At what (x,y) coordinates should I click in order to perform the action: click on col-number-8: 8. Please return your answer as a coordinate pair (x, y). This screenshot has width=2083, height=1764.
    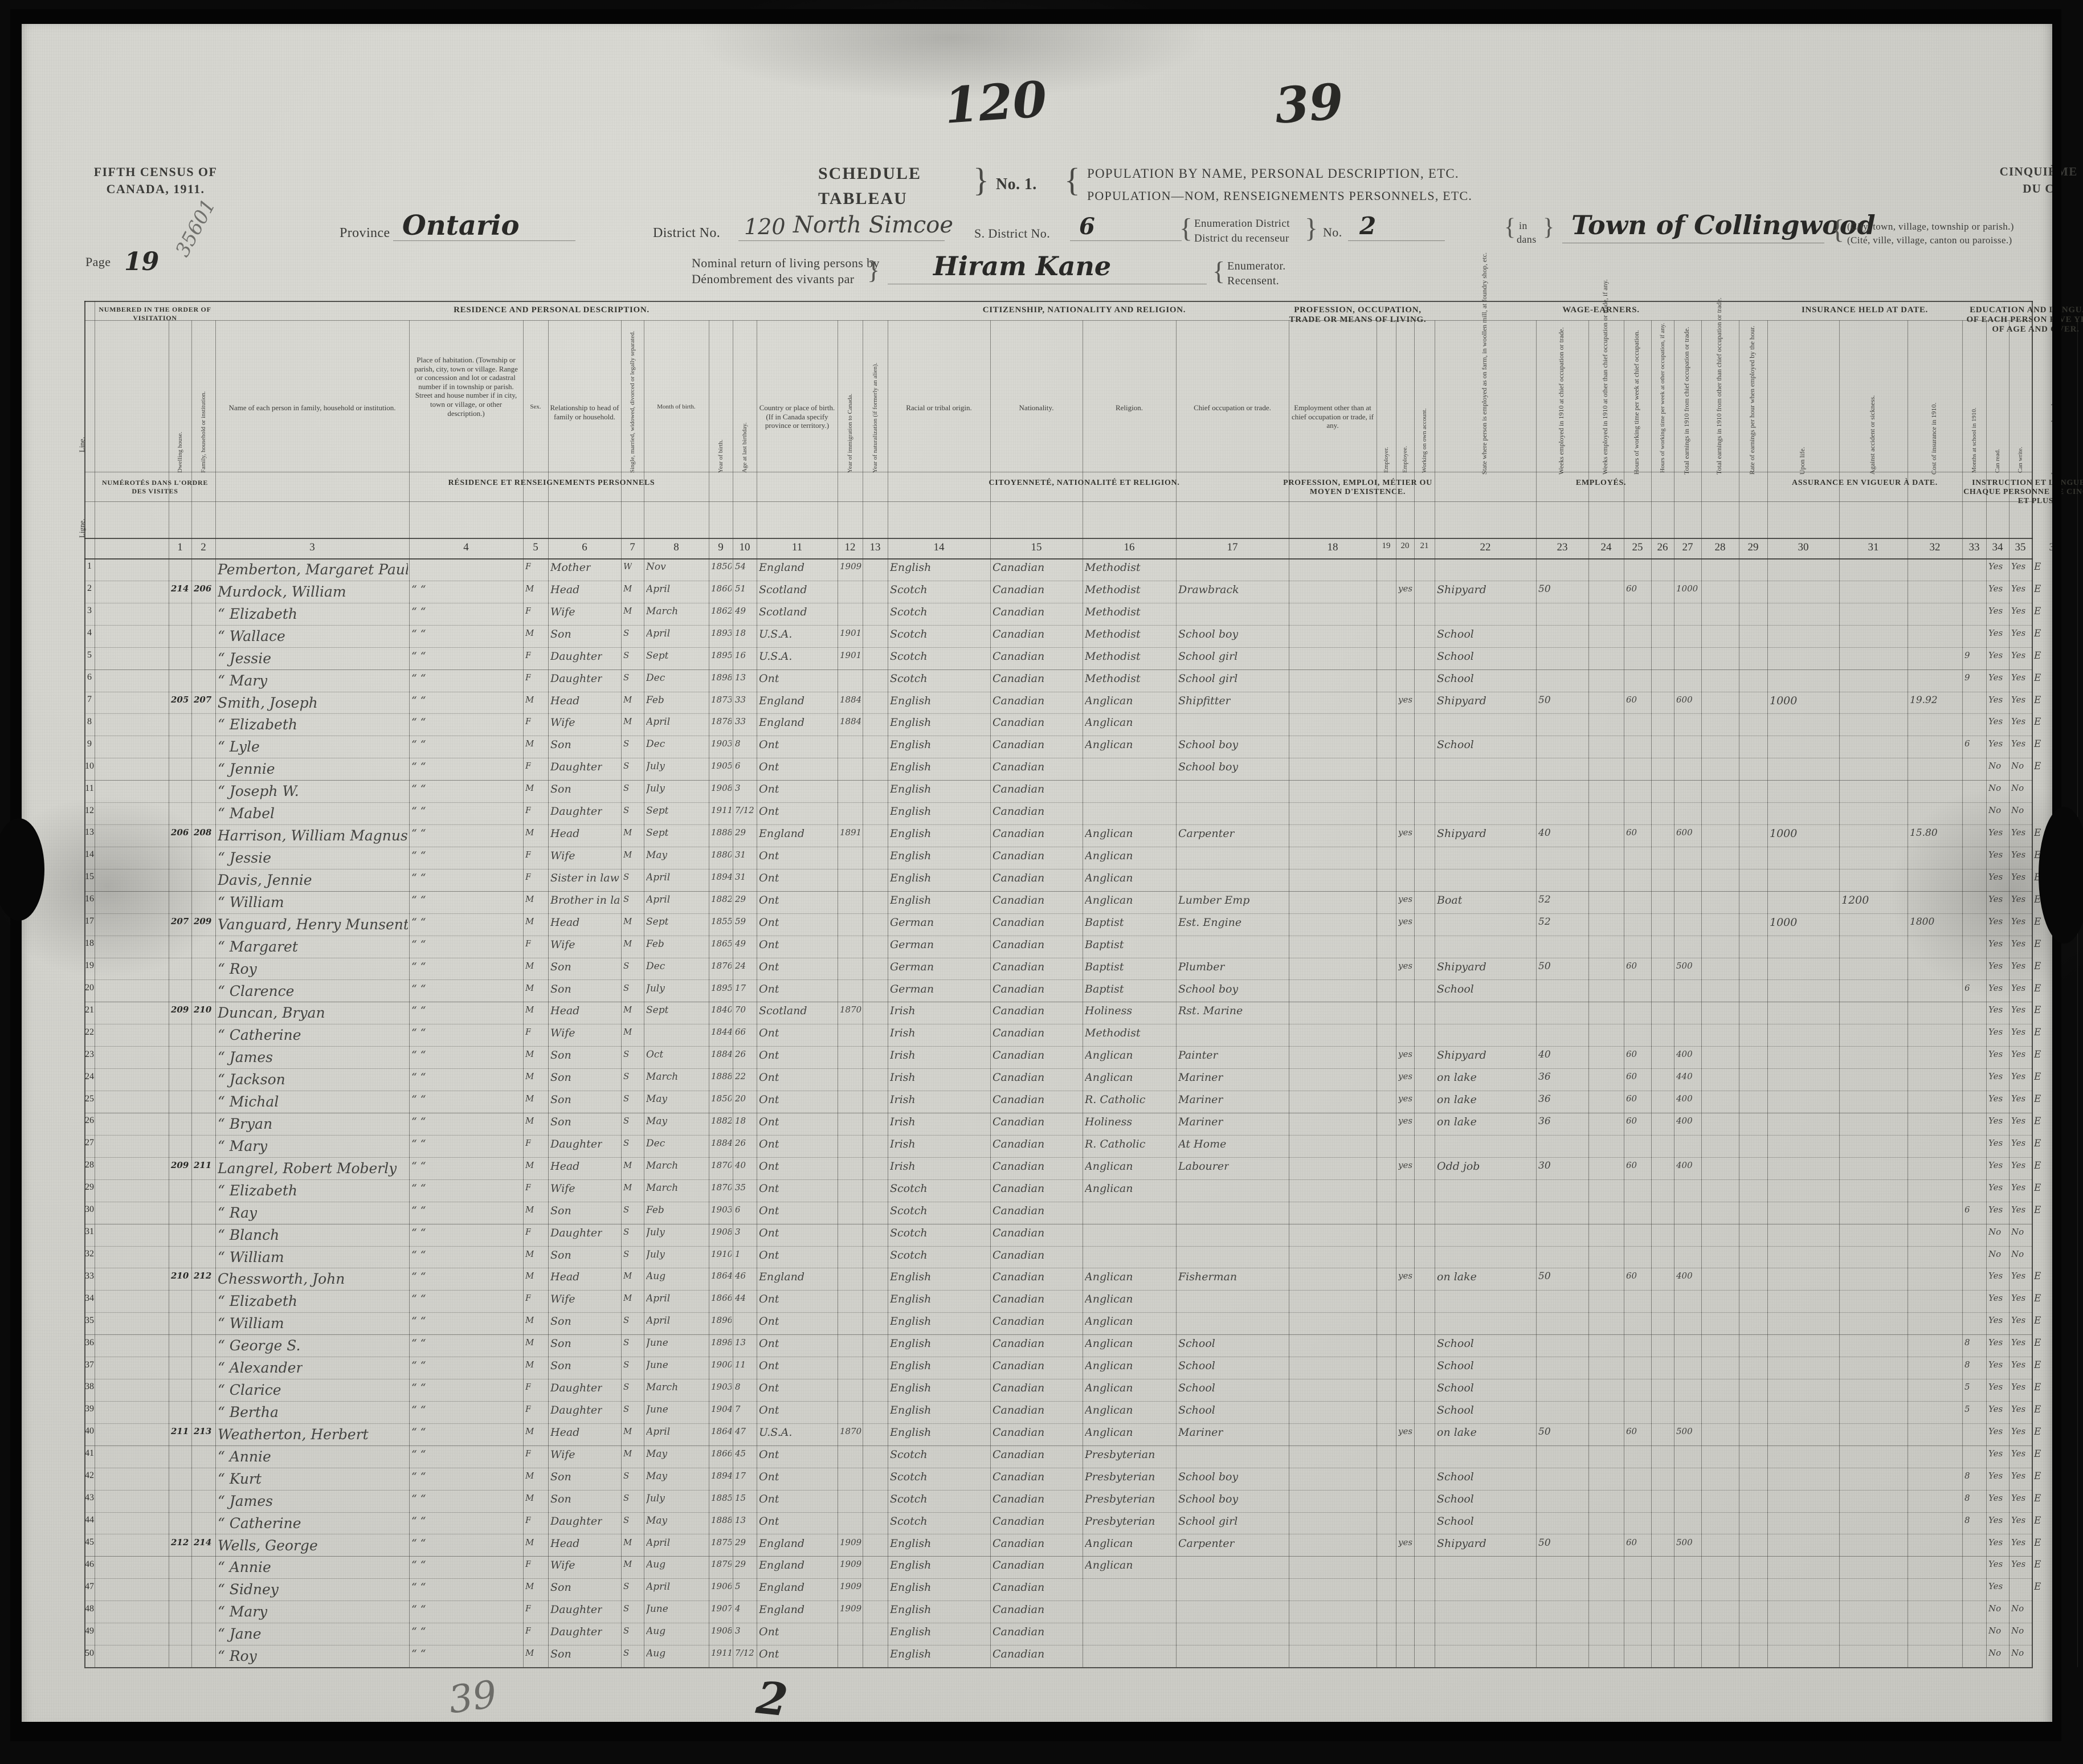
    Looking at the image, I should click on (676, 547).